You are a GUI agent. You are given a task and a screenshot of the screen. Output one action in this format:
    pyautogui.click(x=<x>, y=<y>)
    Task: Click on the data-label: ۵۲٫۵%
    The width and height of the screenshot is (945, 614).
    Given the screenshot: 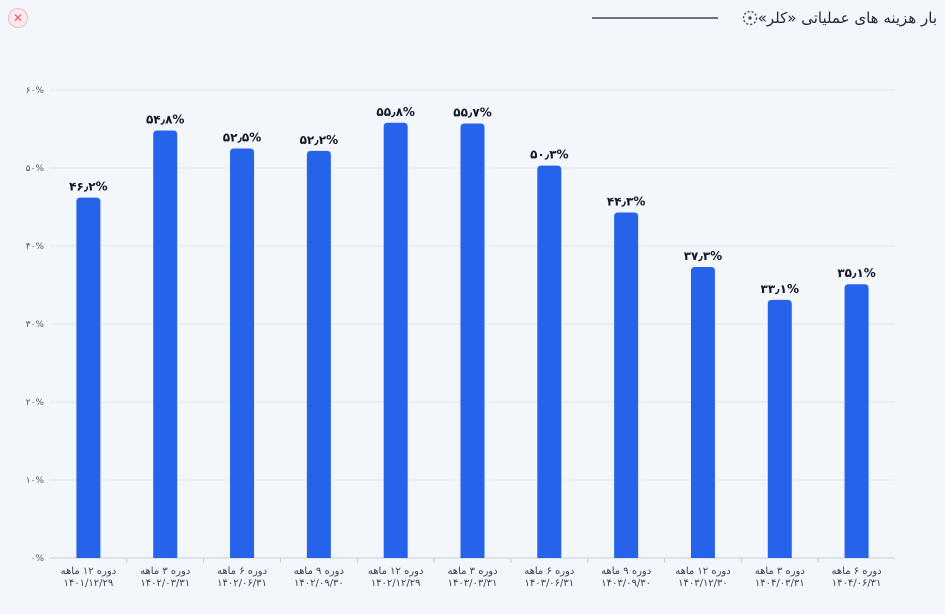 What is the action you would take?
    pyautogui.click(x=242, y=138)
    